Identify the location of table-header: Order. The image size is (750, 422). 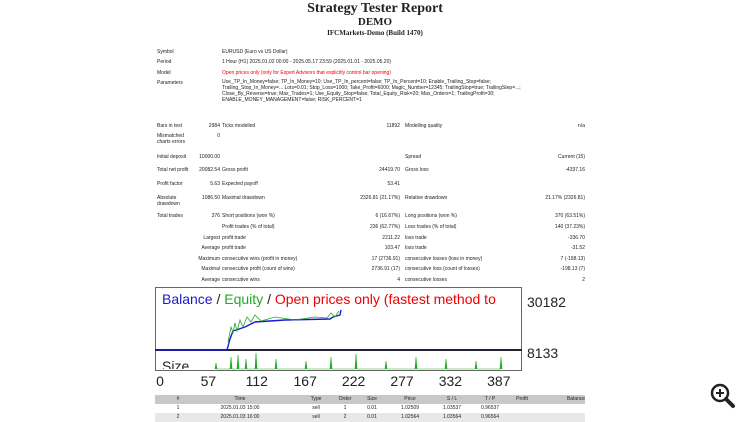
(345, 399).